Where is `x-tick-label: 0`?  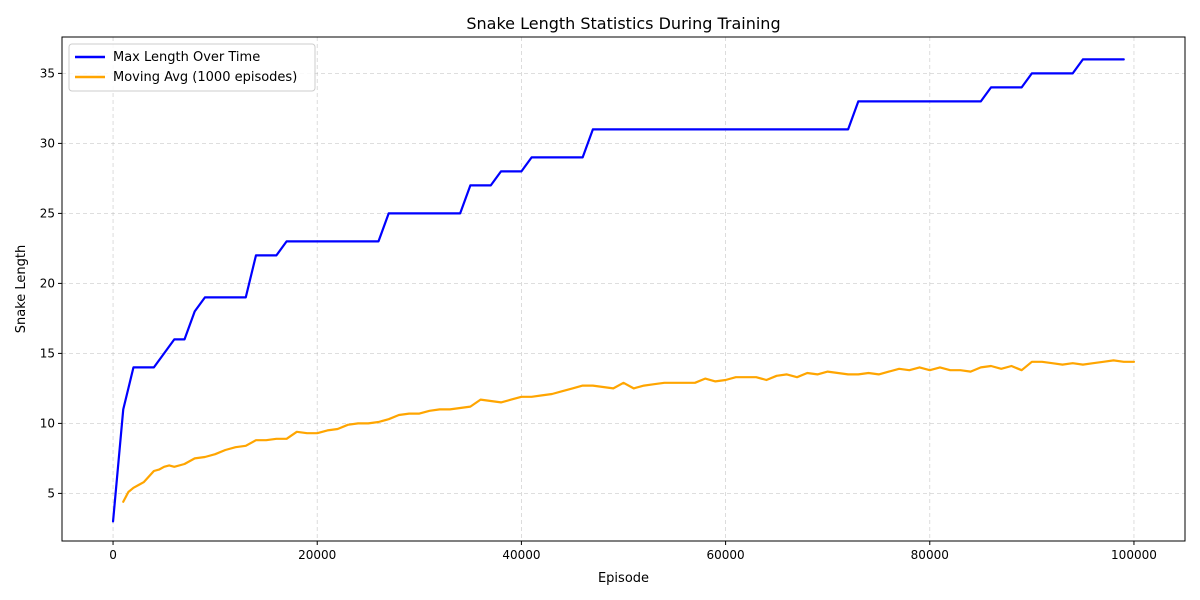
x-tick-label: 0 is located at coordinates (113, 555).